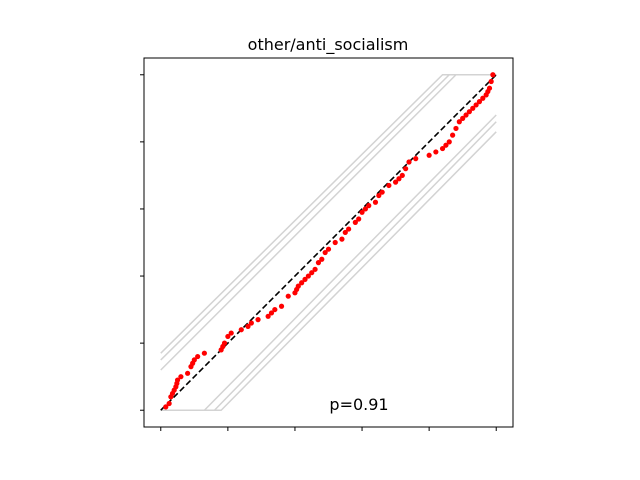 Image resolution: width=640 pixels, height=480 pixels. What do you see at coordinates (328, 45) in the screenshot?
I see `chart-title: other/anti_socialism` at bounding box center [328, 45].